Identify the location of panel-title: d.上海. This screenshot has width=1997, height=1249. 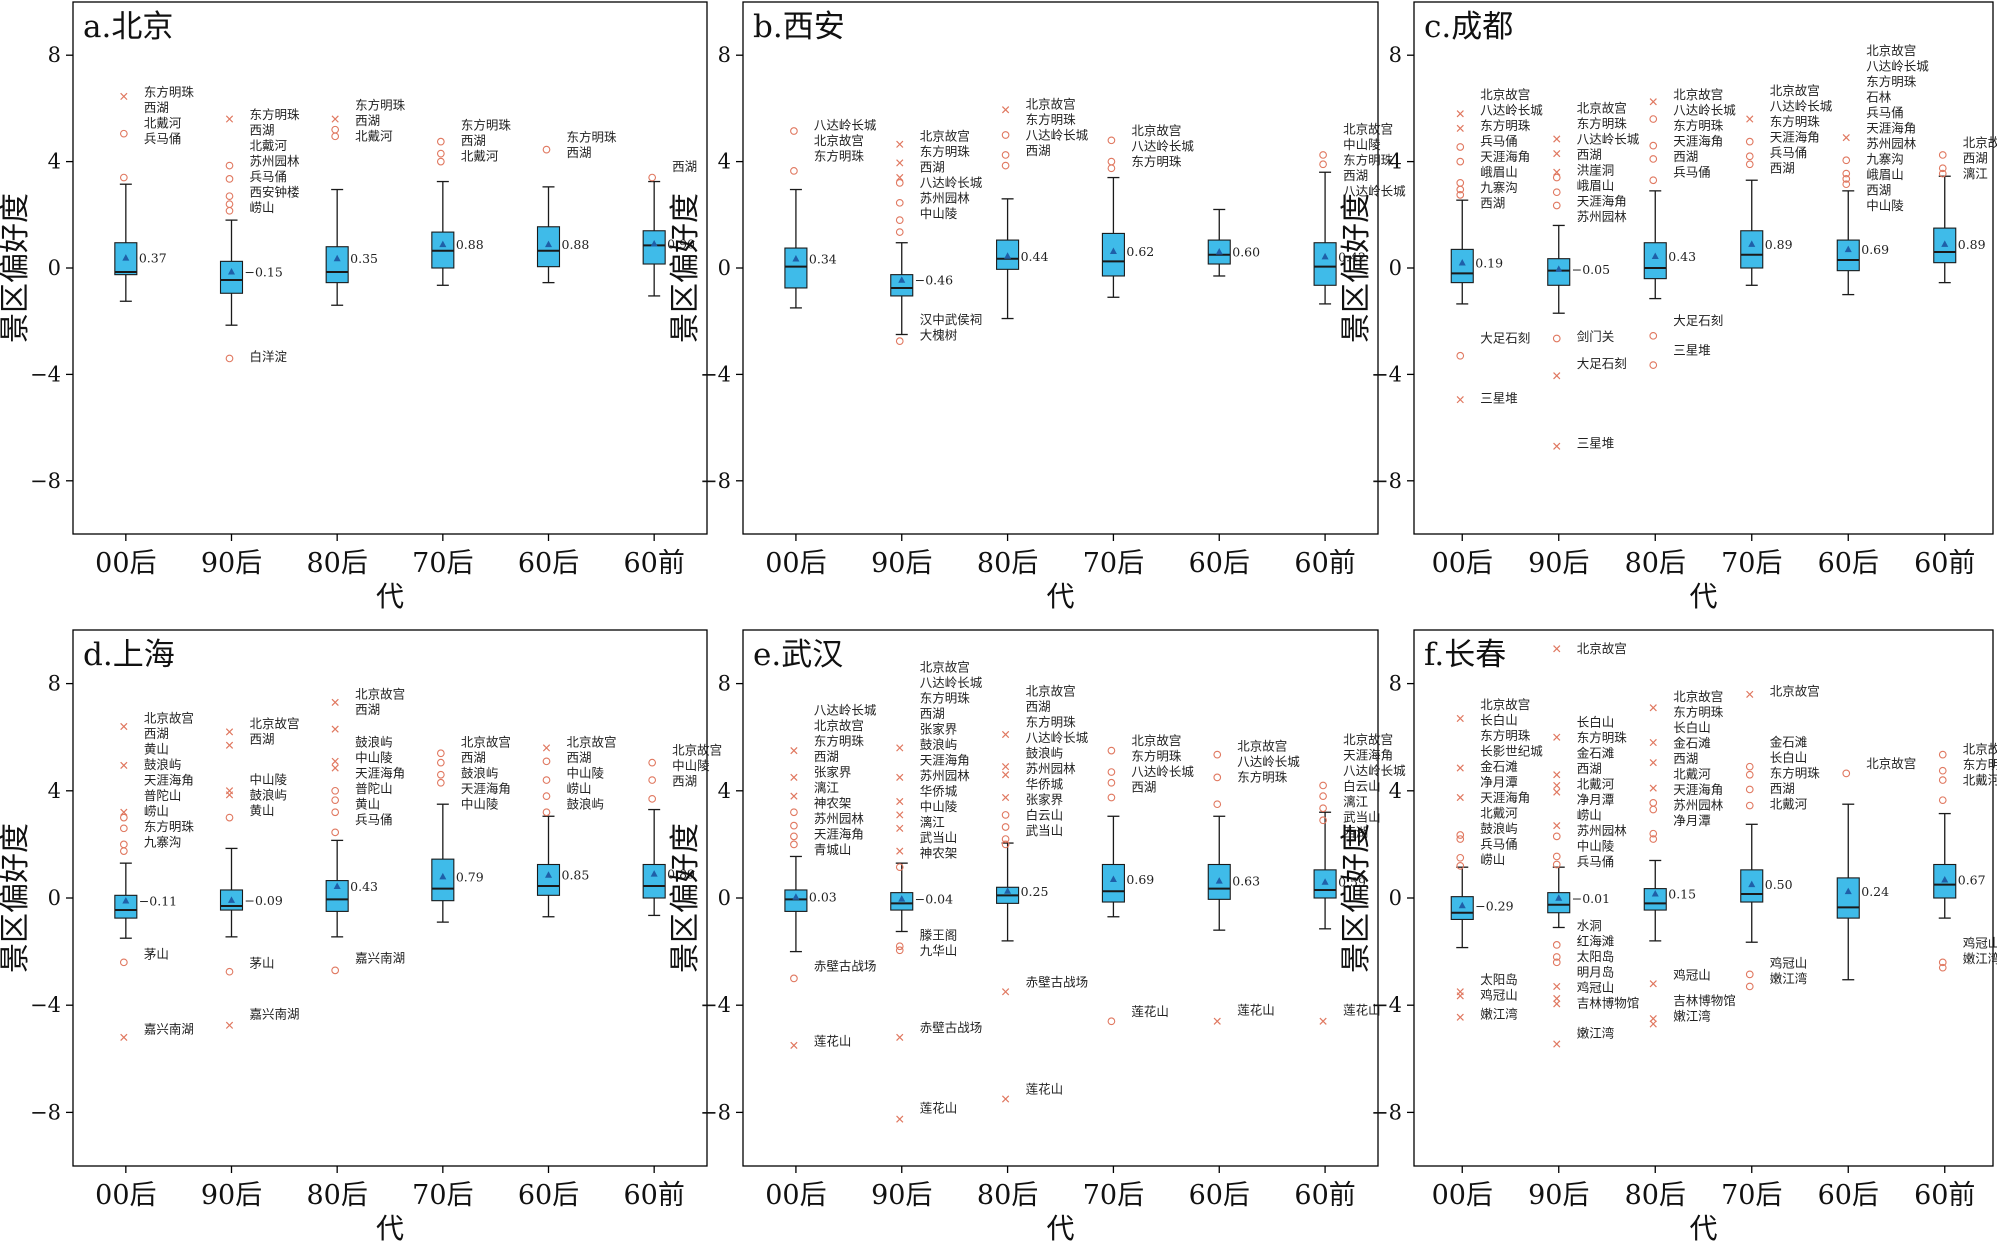
(129, 655).